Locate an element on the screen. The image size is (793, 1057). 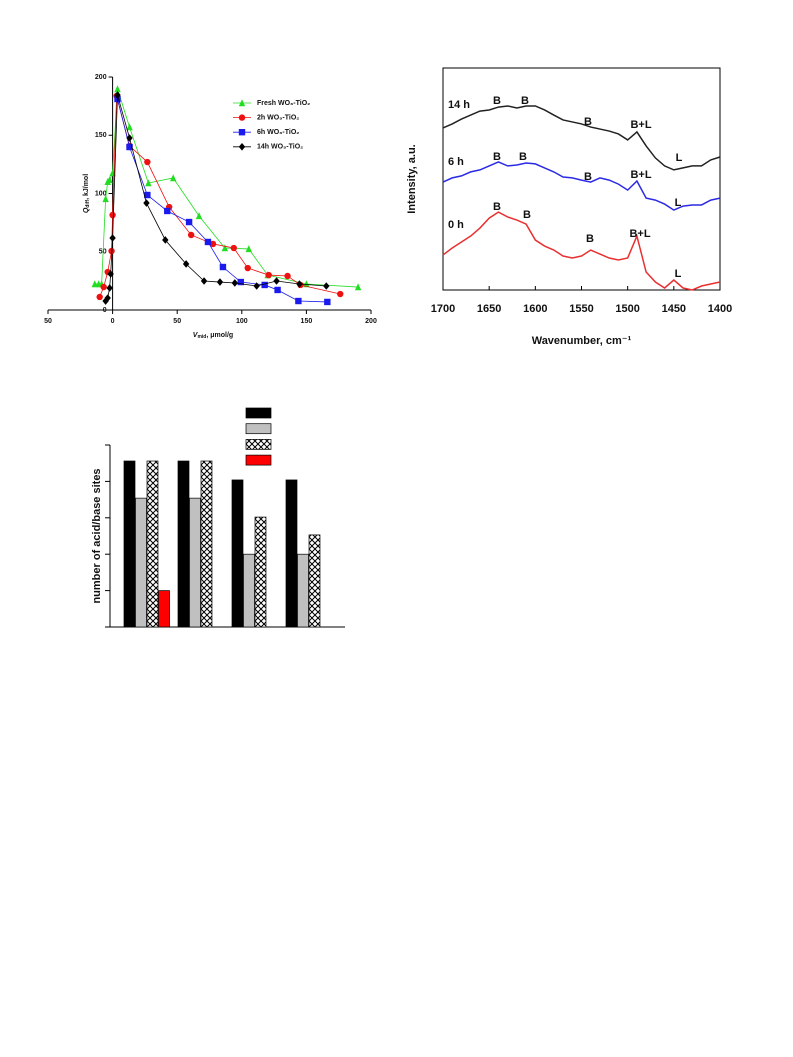
y-tick-label: 200 is located at coordinates (101, 77).